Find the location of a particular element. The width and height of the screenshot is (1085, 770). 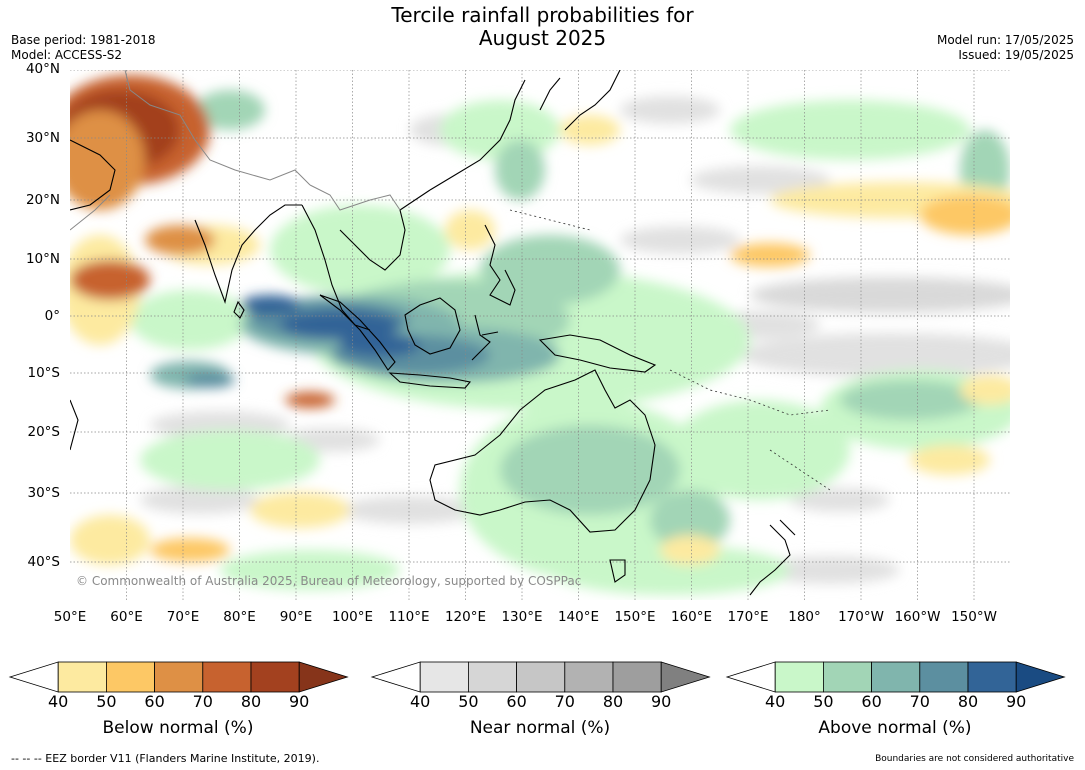

lon-label-80e: 80°E is located at coordinates (239, 617).